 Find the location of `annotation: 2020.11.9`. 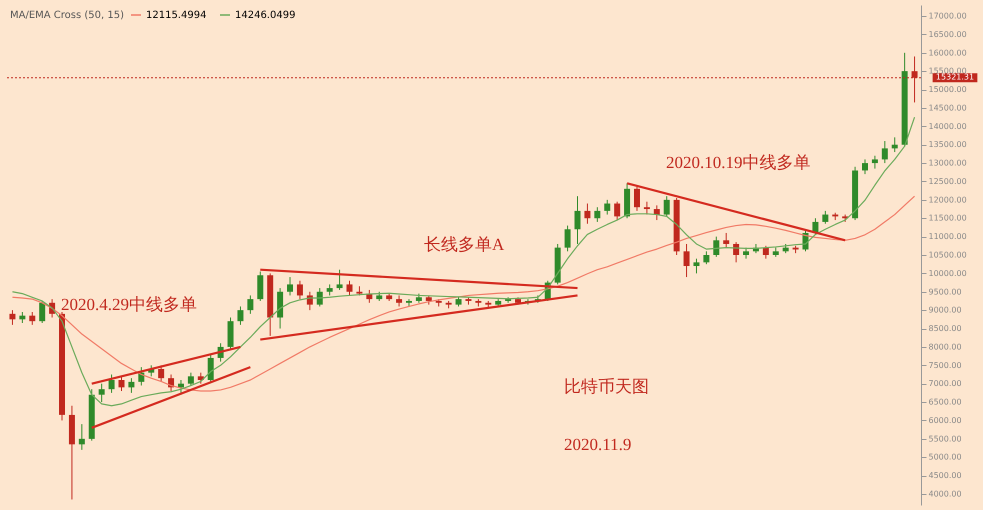

annotation: 2020.11.9 is located at coordinates (598, 444).